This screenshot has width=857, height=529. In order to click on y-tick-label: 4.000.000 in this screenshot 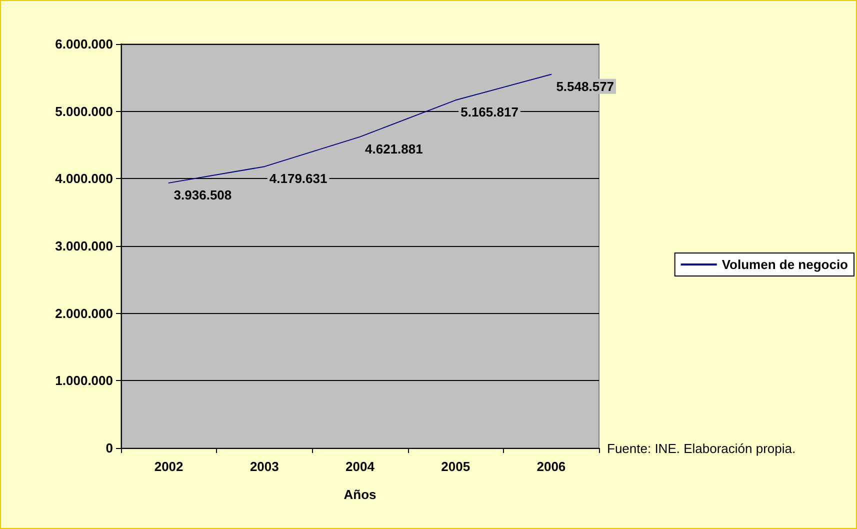, I will do `click(84, 178)`.